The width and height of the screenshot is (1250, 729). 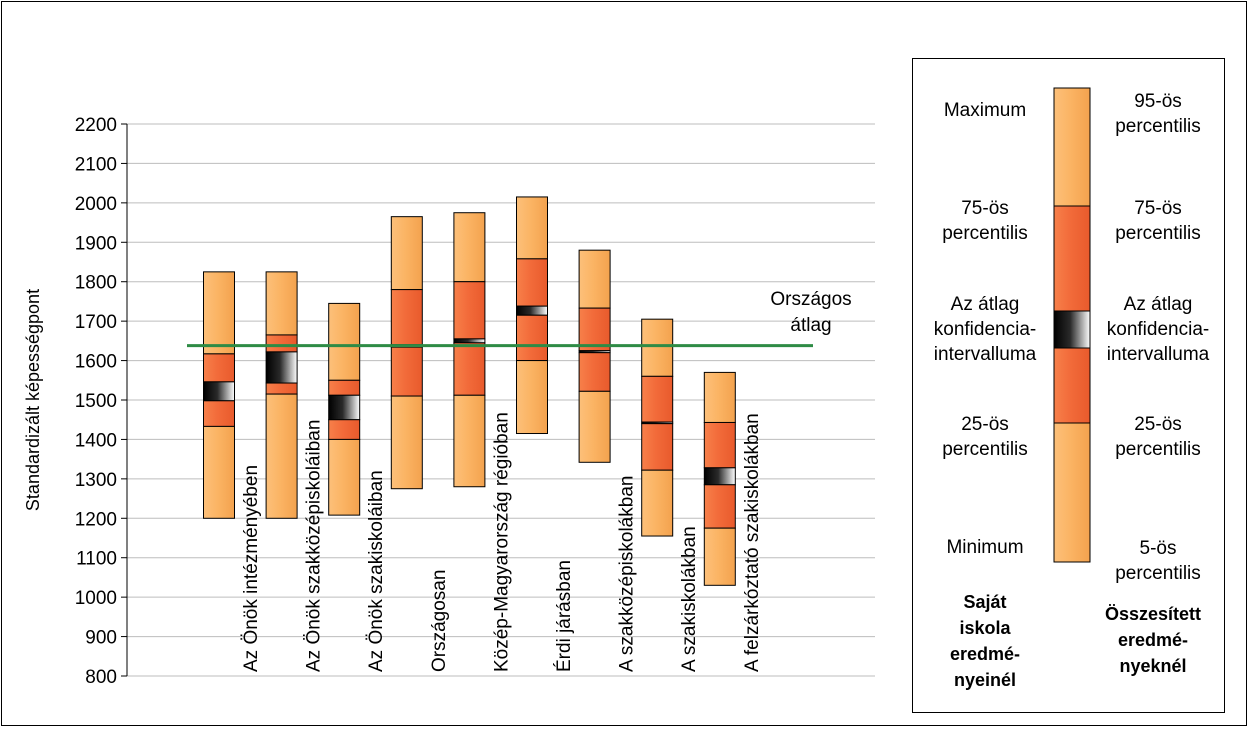 I want to click on legend-inner-lower, so click(x=1072, y=385).